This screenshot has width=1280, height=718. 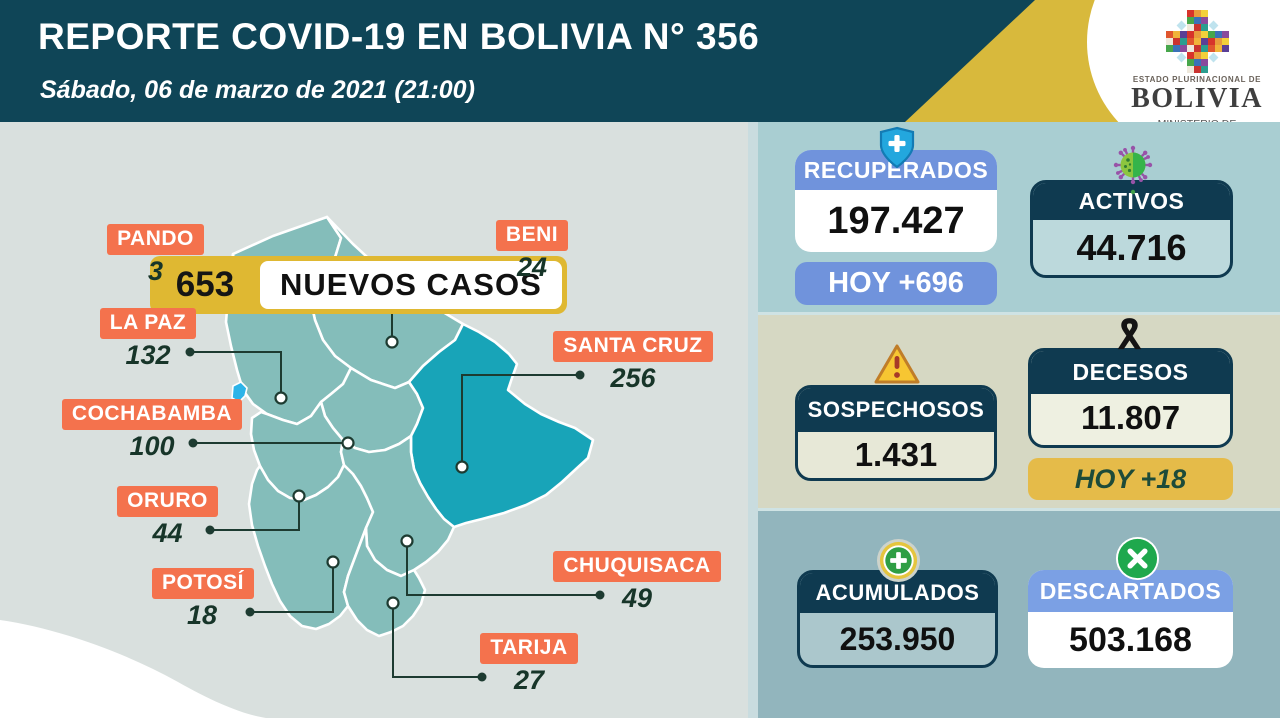 I want to click on cumulative-card: ACUMULADOS 253.950, so click(x=897, y=619).